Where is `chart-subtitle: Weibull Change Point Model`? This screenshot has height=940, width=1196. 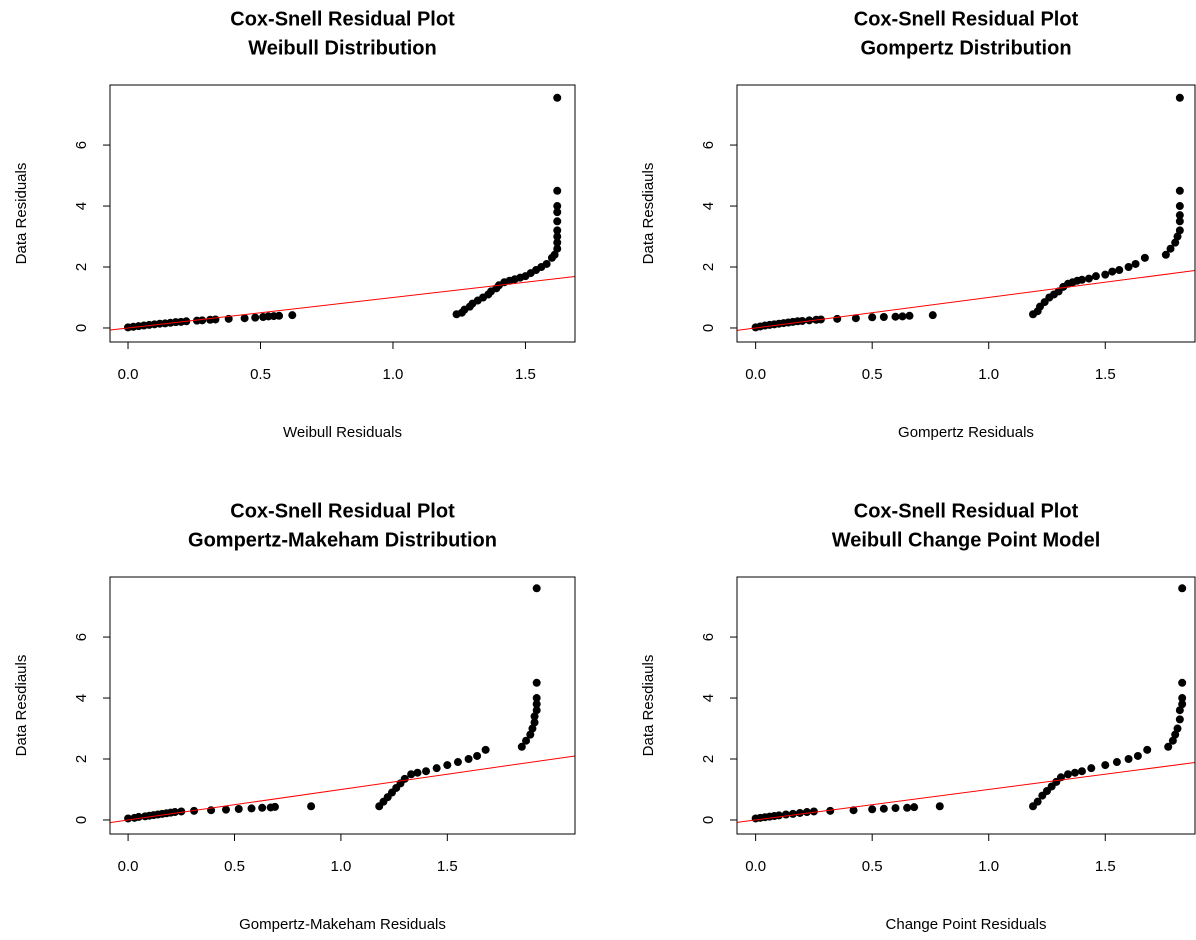 chart-subtitle: Weibull Change Point Model is located at coordinates (966, 540).